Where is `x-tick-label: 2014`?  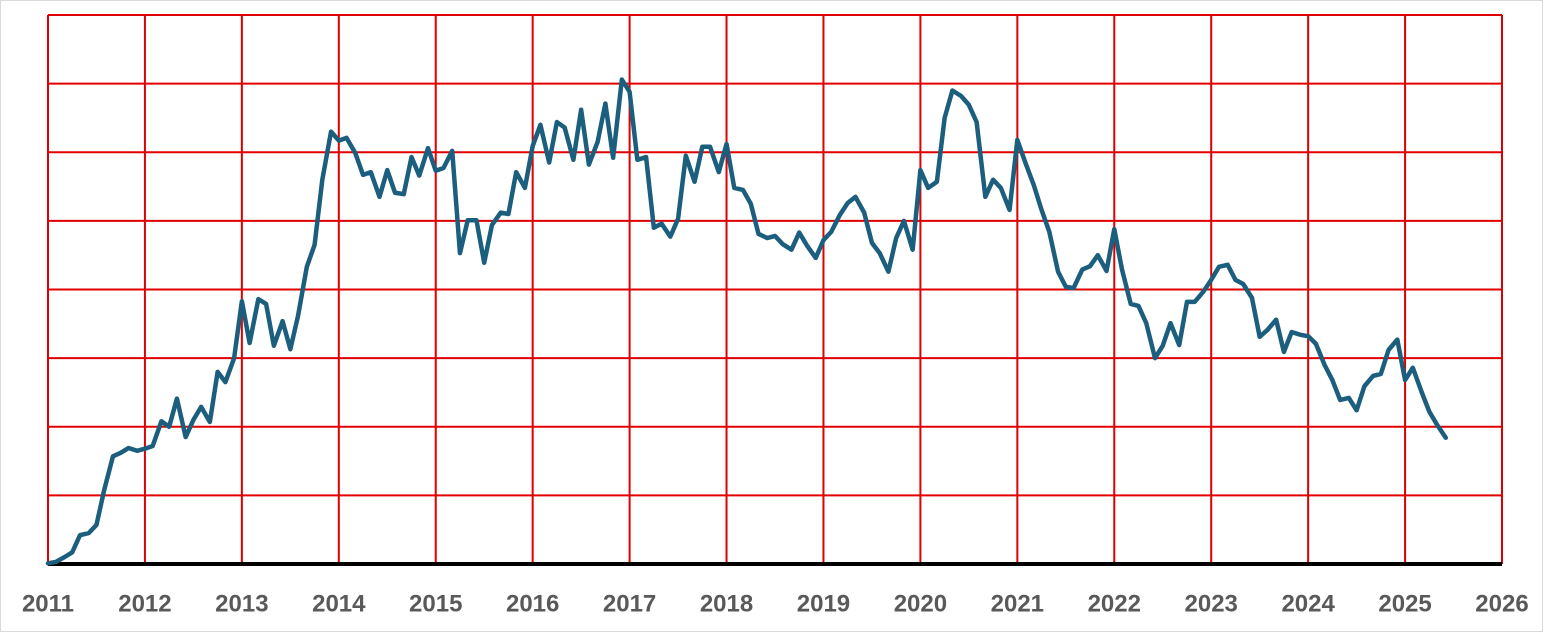 x-tick-label: 2014 is located at coordinates (339, 603).